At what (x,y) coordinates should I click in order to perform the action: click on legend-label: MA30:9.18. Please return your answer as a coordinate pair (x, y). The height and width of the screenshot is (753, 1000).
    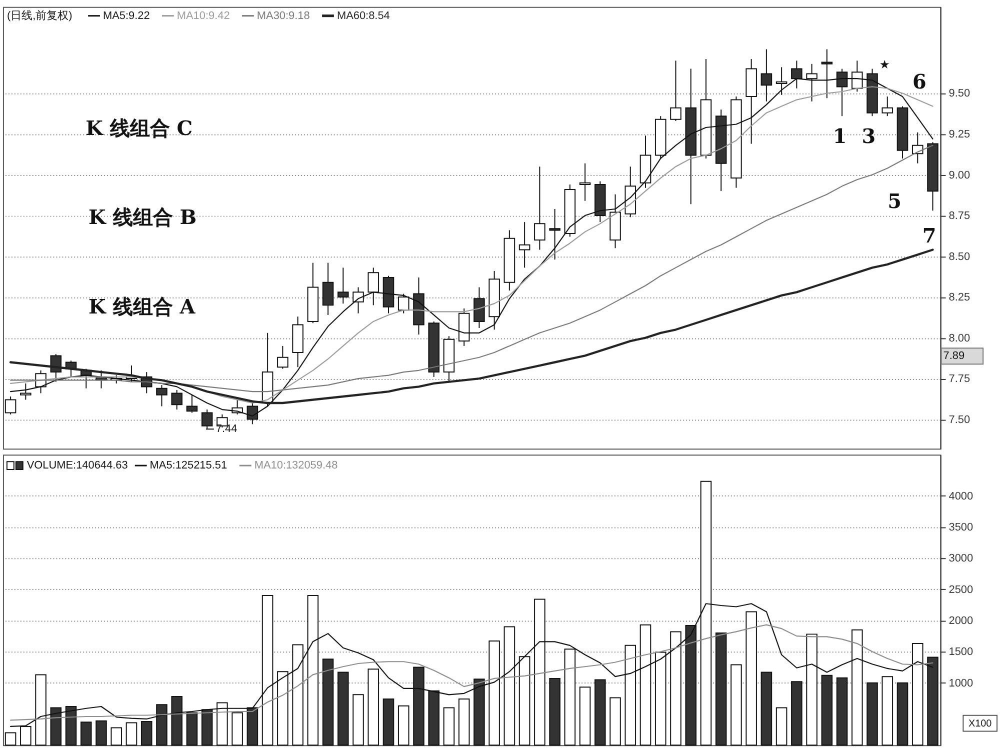
    Looking at the image, I should click on (283, 16).